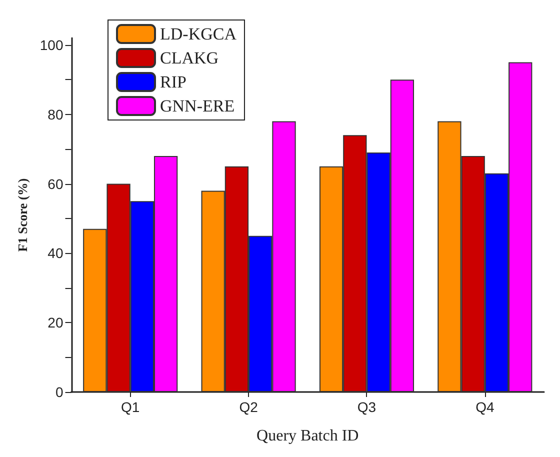 The image size is (560, 457). Describe the element at coordinates (197, 106) in the screenshot. I see `legend-label: GNN-ERE` at that location.